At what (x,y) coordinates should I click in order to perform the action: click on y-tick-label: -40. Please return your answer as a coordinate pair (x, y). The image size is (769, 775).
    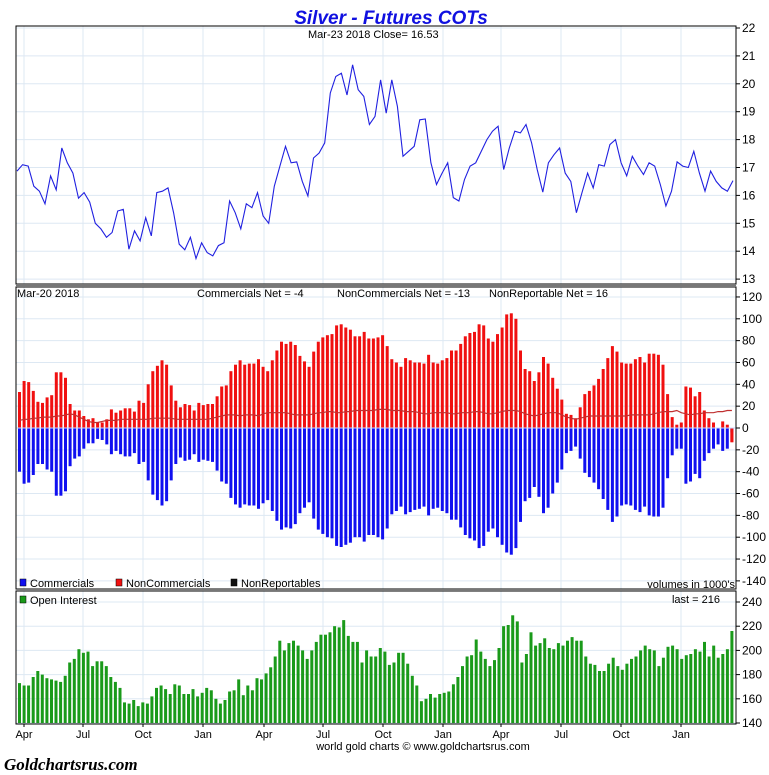
    Looking at the image, I should click on (751, 472).